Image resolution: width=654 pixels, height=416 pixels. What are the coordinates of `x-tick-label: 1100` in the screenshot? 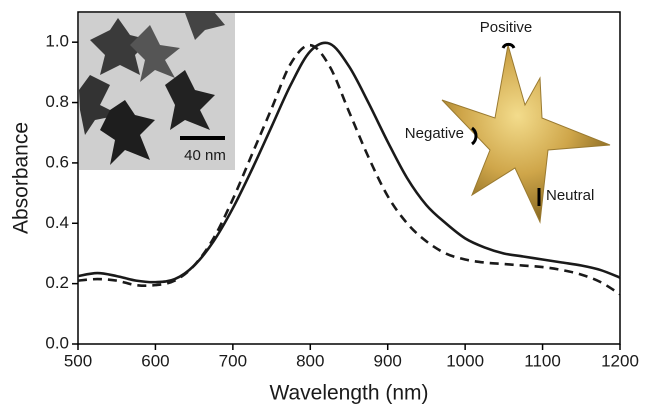 It's located at (542, 360).